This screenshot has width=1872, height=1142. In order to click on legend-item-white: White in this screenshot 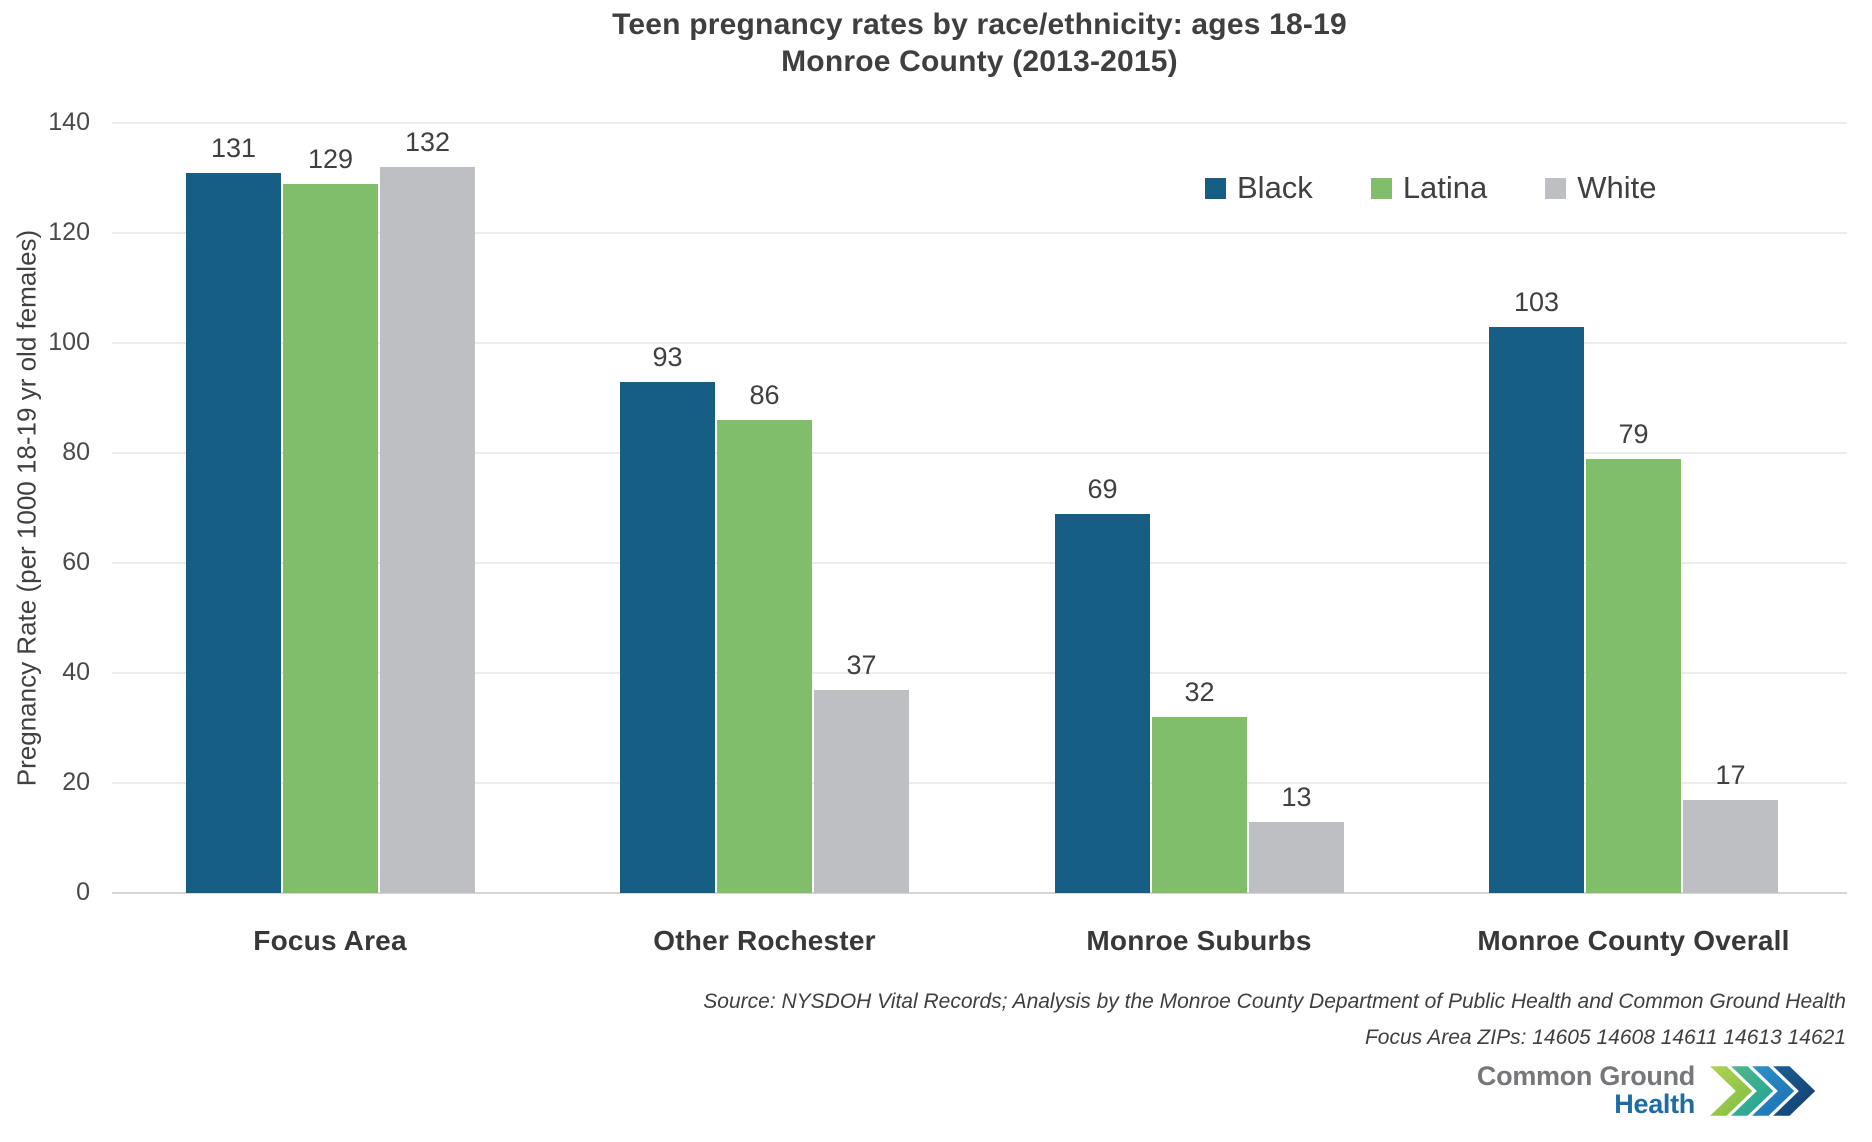, I will do `click(1601, 188)`.